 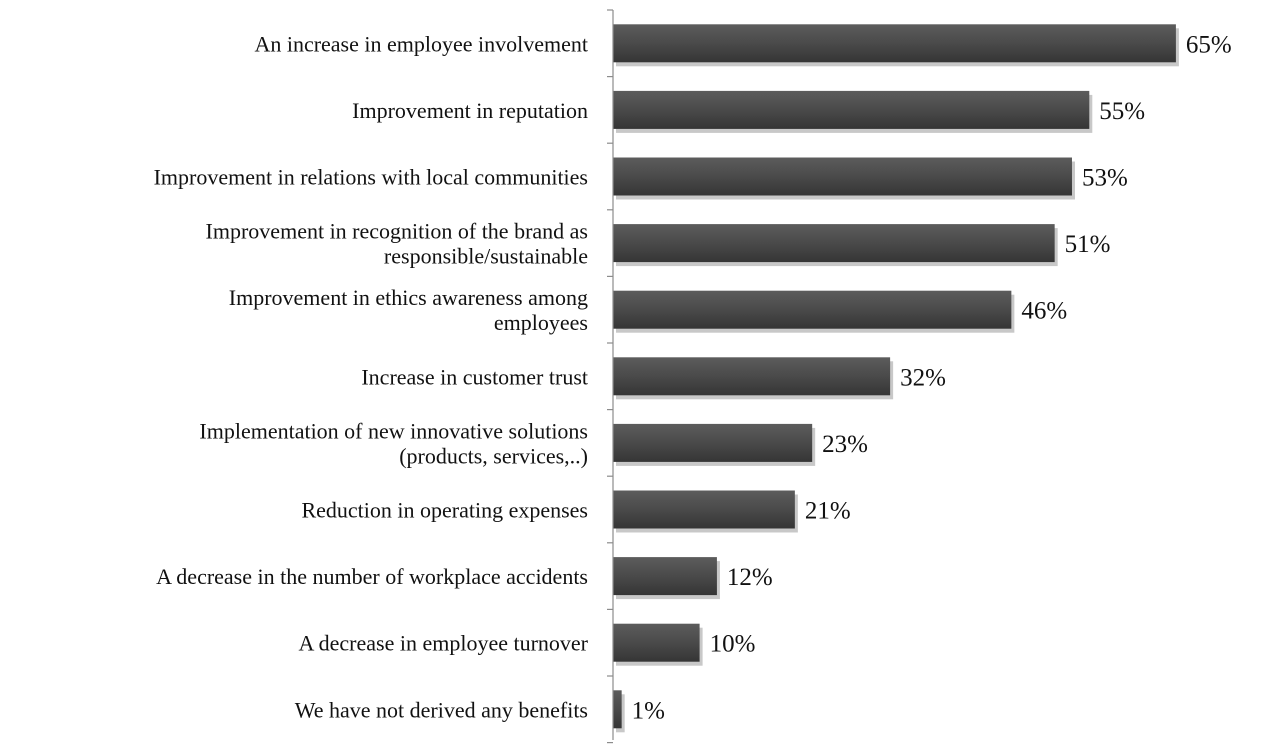 What do you see at coordinates (470, 110) in the screenshot?
I see `category-label: Improvement in reputation` at bounding box center [470, 110].